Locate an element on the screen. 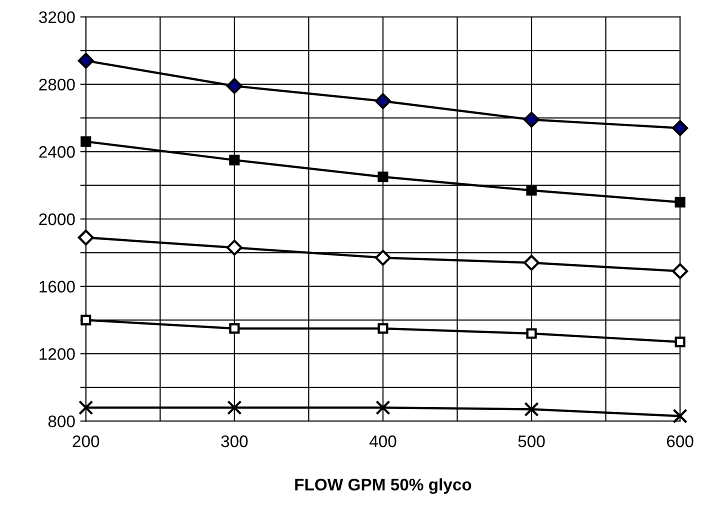  x-axis-title: FLOW GPM 50% glyco is located at coordinates (383, 486).